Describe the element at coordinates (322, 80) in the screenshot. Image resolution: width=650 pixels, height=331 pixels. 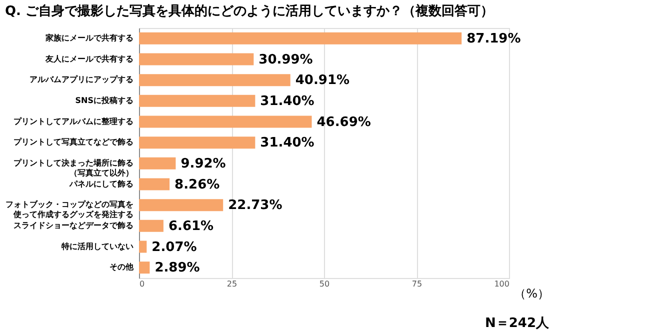
I see `data-label: 40.91%` at that location.